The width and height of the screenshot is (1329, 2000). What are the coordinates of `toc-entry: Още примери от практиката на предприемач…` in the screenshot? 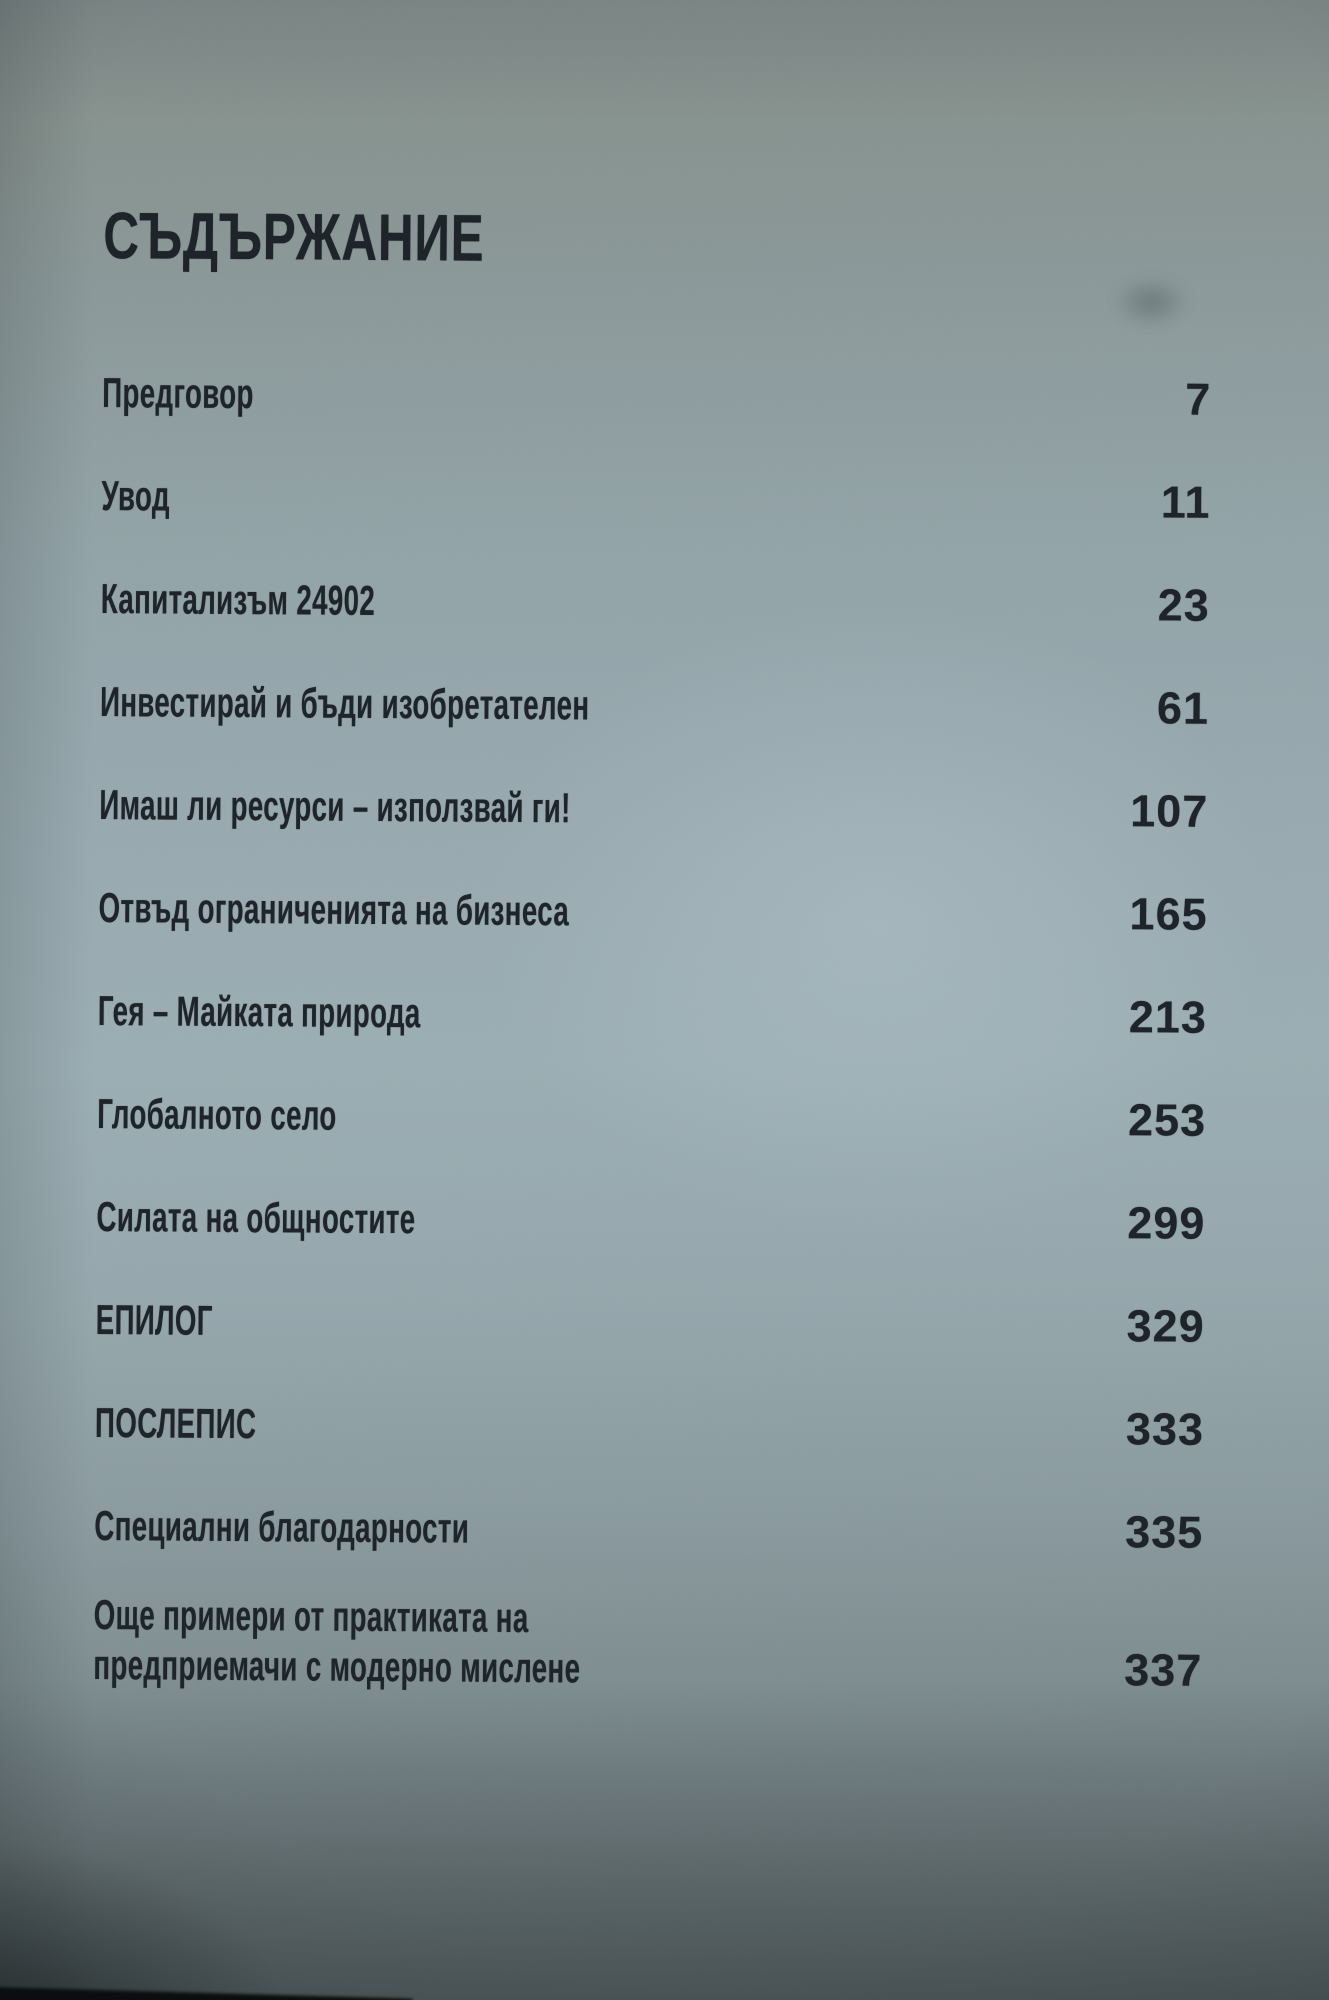 It's located at (648, 1643).